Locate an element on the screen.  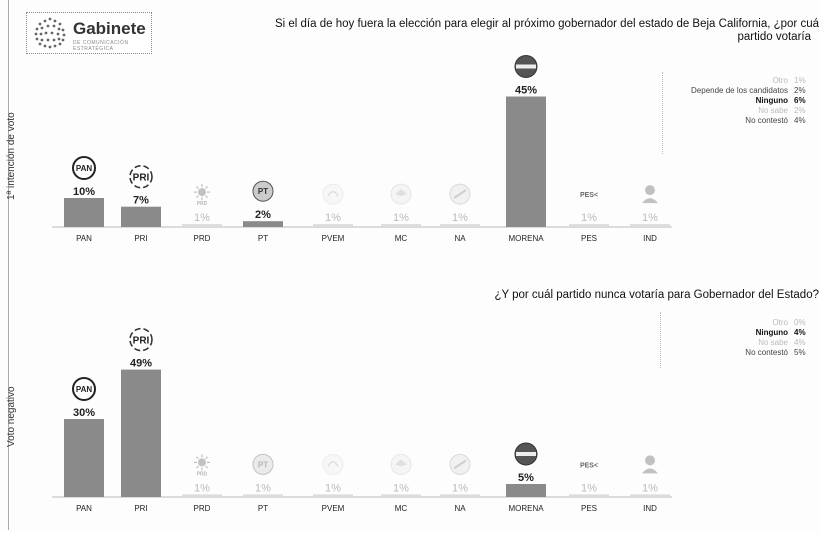
bar-pt is located at coordinates (263, 224).